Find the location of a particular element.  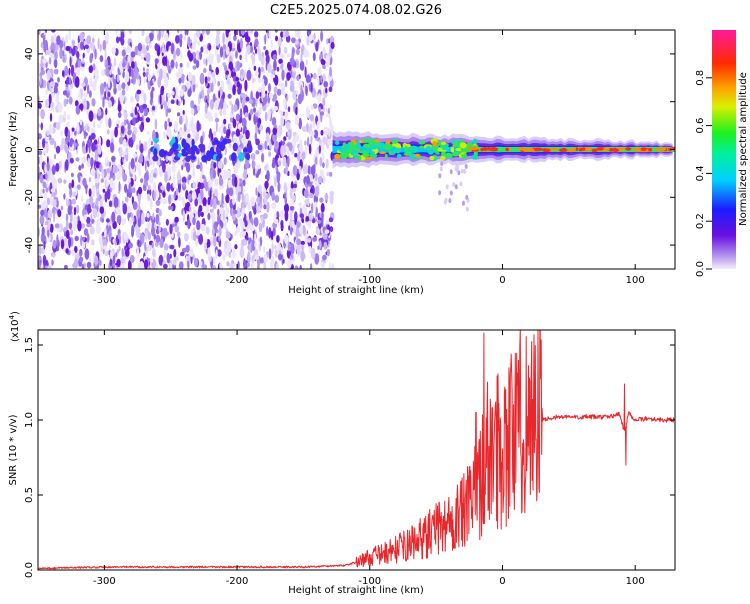

snr-y-multiplier: (x104) is located at coordinates (14, 326).